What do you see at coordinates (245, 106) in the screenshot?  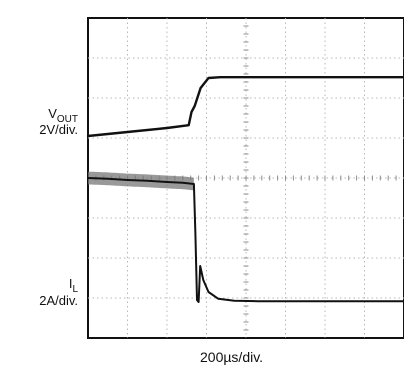 I see `vout-trace` at bounding box center [245, 106].